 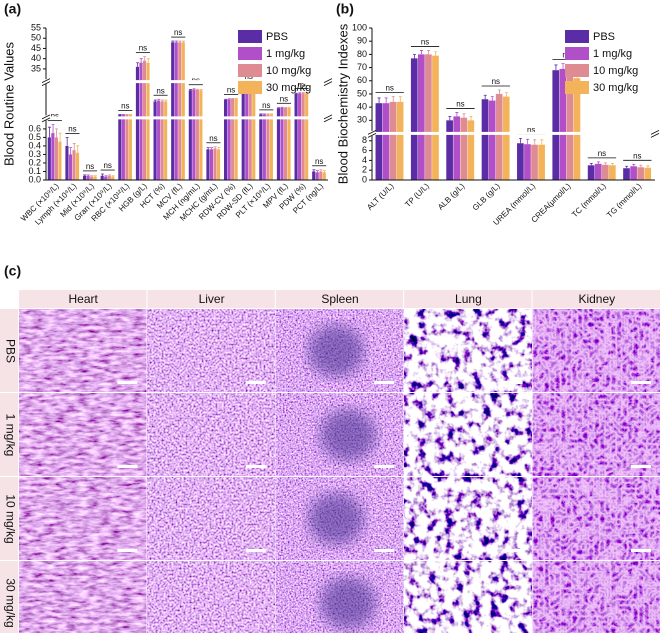 I want to click on legend-label: 1 mg/kg, so click(x=612, y=54).